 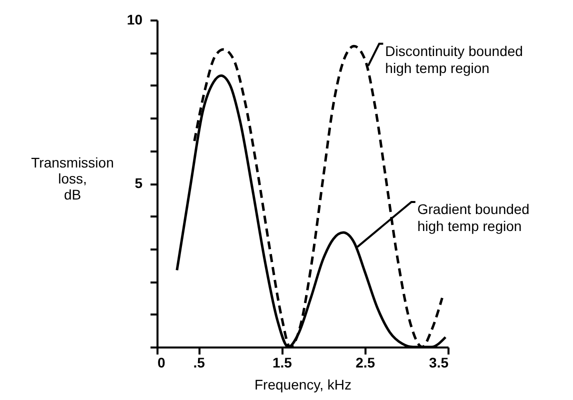 What do you see at coordinates (282, 362) in the screenshot?
I see `x-tick-label: 1.5` at bounding box center [282, 362].